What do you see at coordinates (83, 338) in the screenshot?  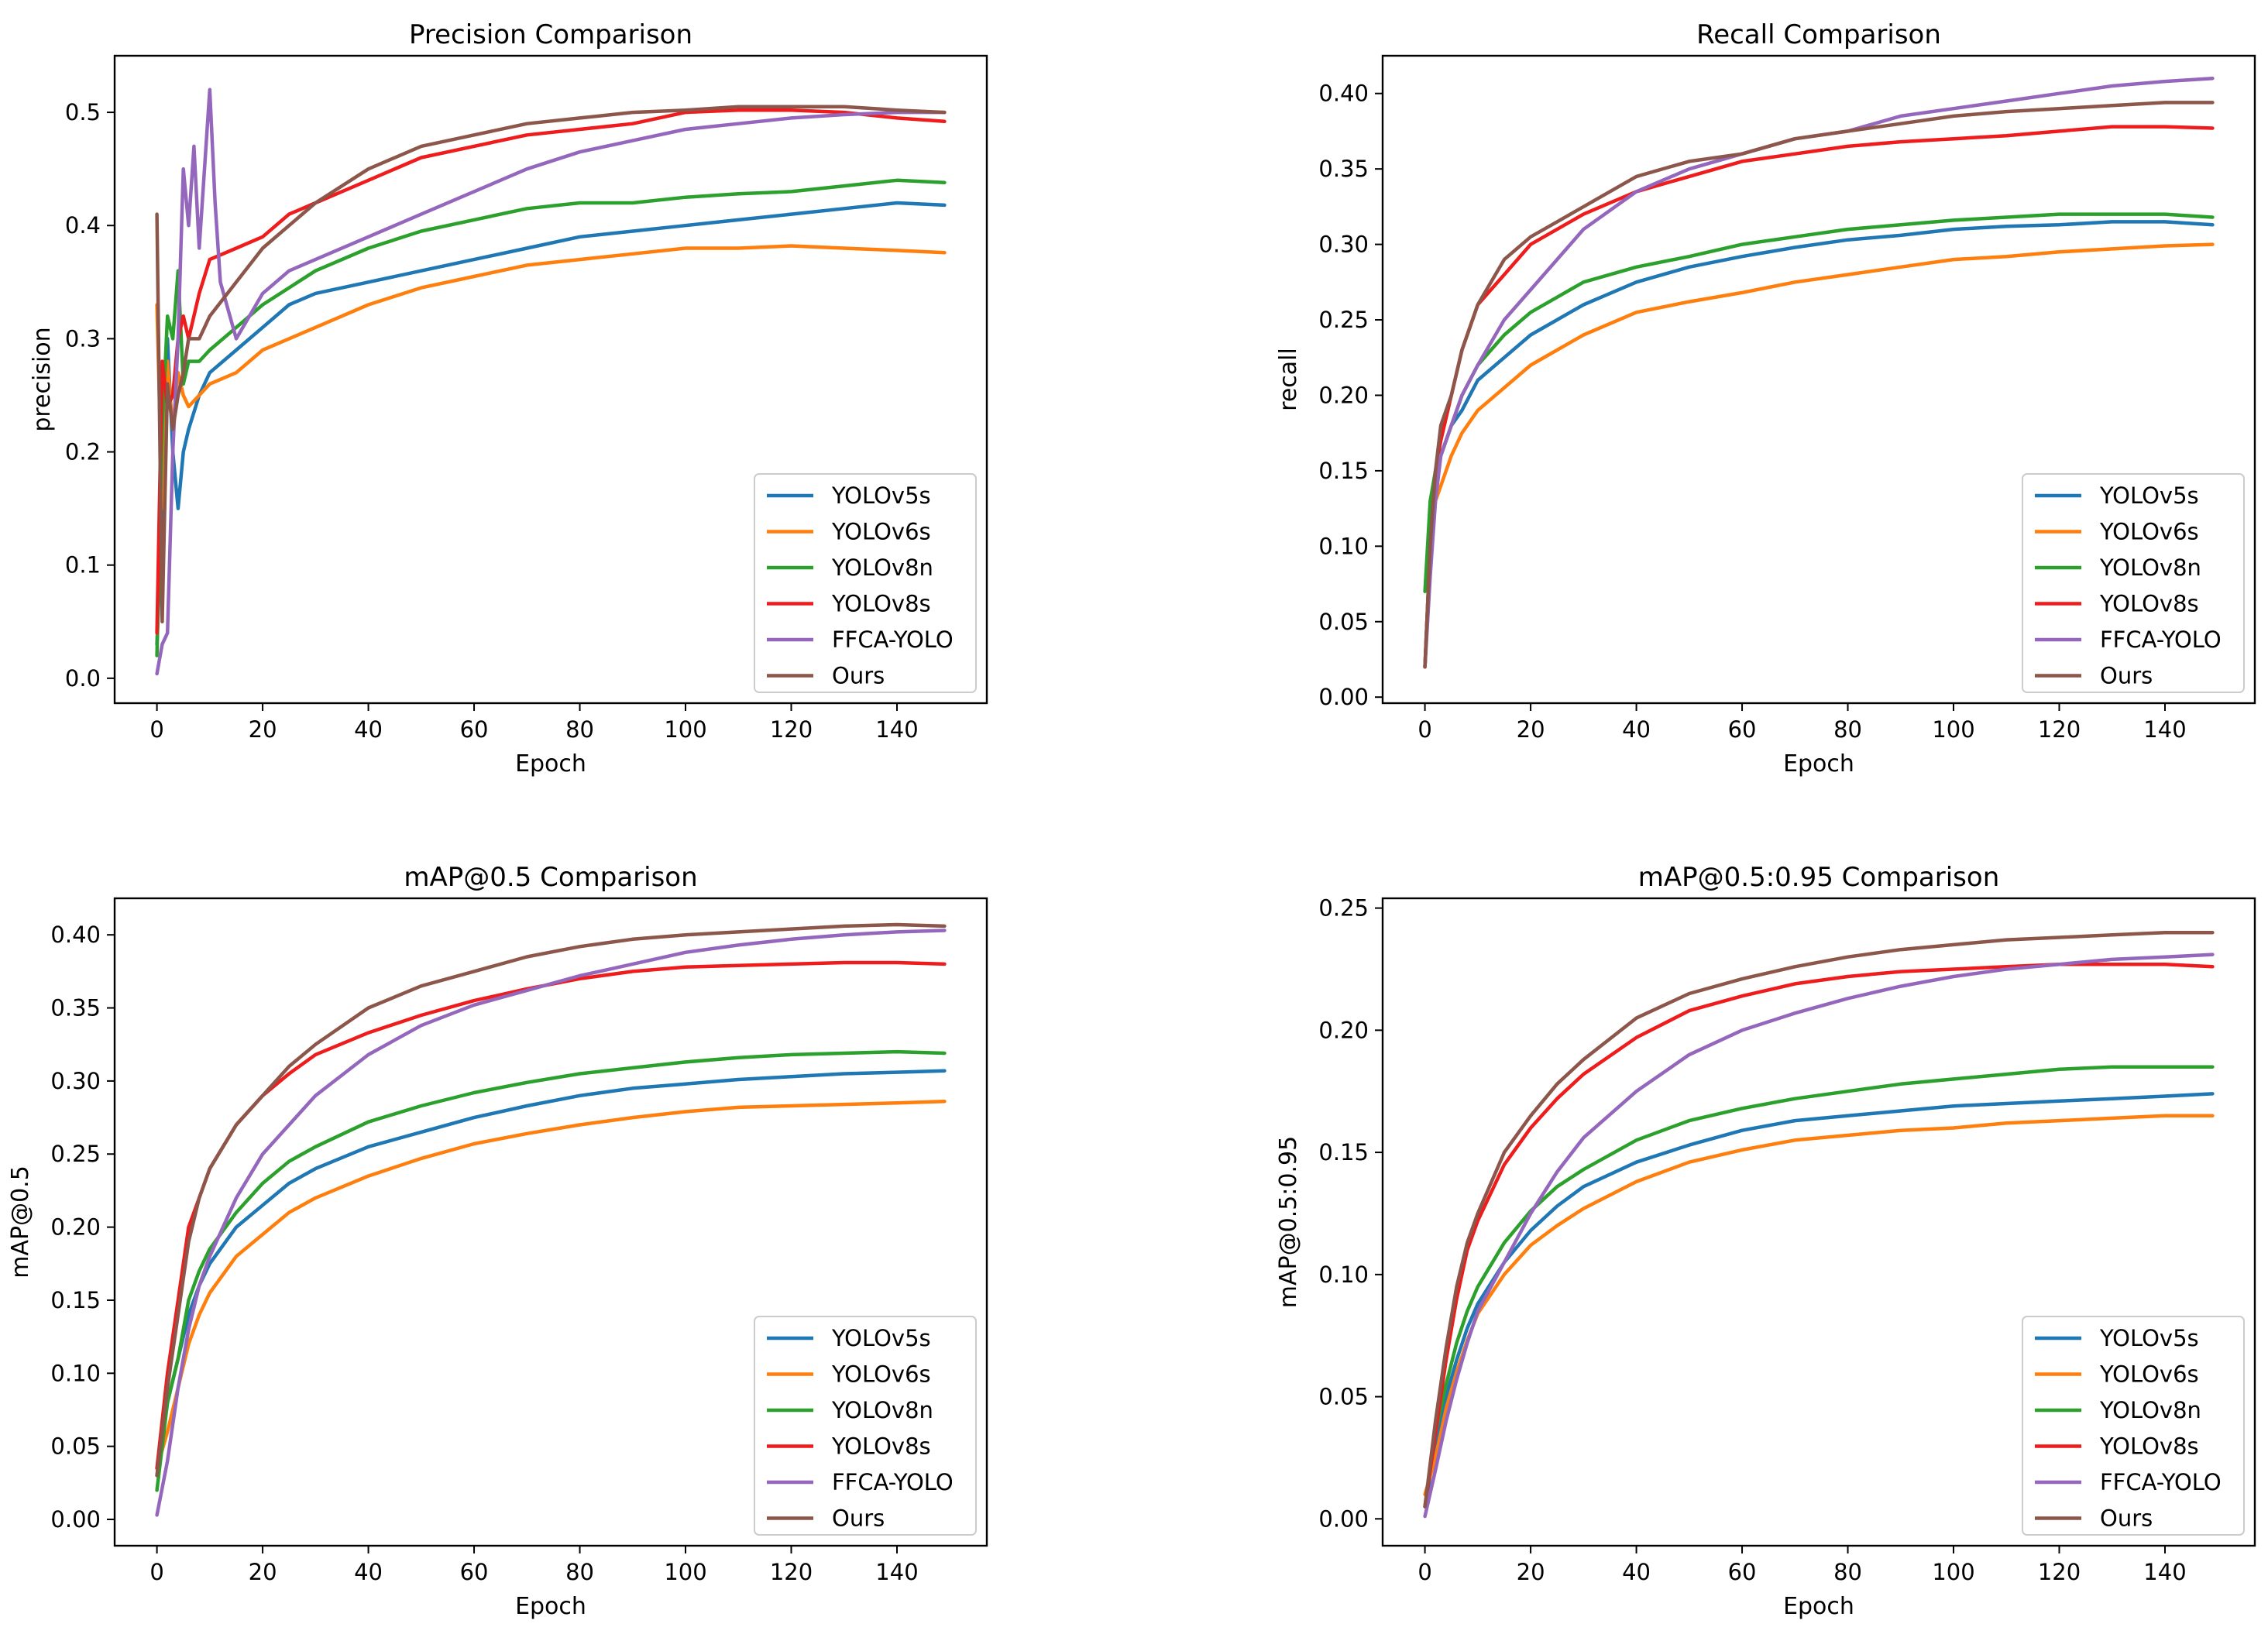 I see `y-tick-label: 0.3` at bounding box center [83, 338].